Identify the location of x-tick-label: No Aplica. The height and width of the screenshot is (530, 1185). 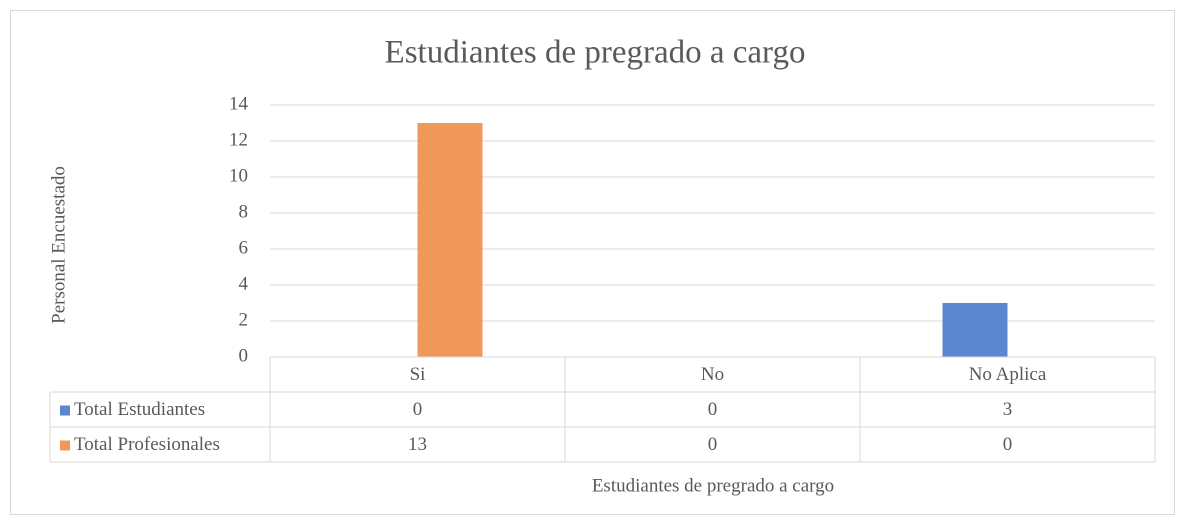
(1008, 374).